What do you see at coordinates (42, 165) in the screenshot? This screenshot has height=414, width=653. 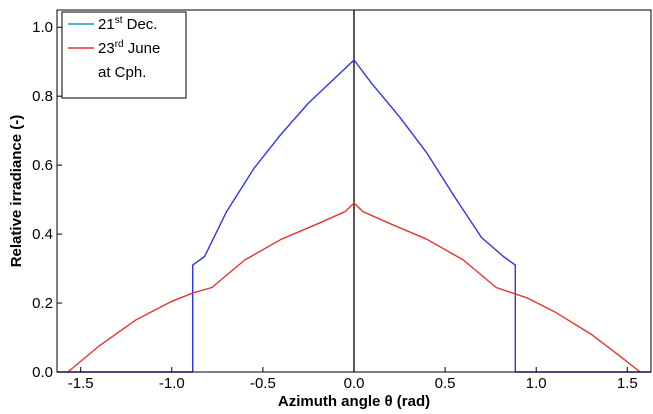 I see `y-tick-label: 0.6` at bounding box center [42, 165].